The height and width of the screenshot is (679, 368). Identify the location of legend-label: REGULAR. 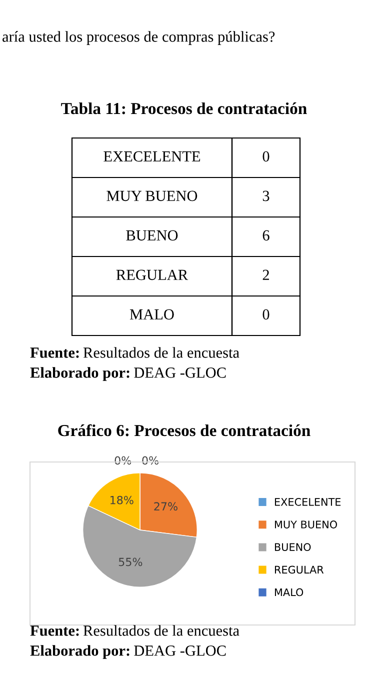
(299, 570).